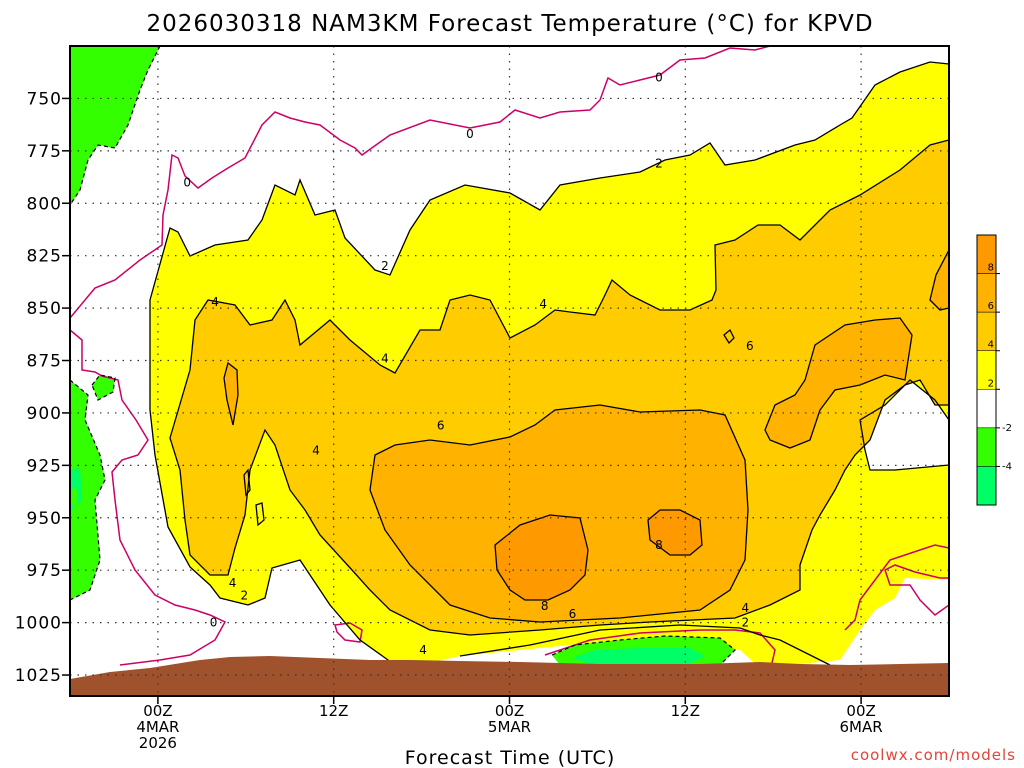  I want to click on y-tick-label: 975, so click(44, 571).